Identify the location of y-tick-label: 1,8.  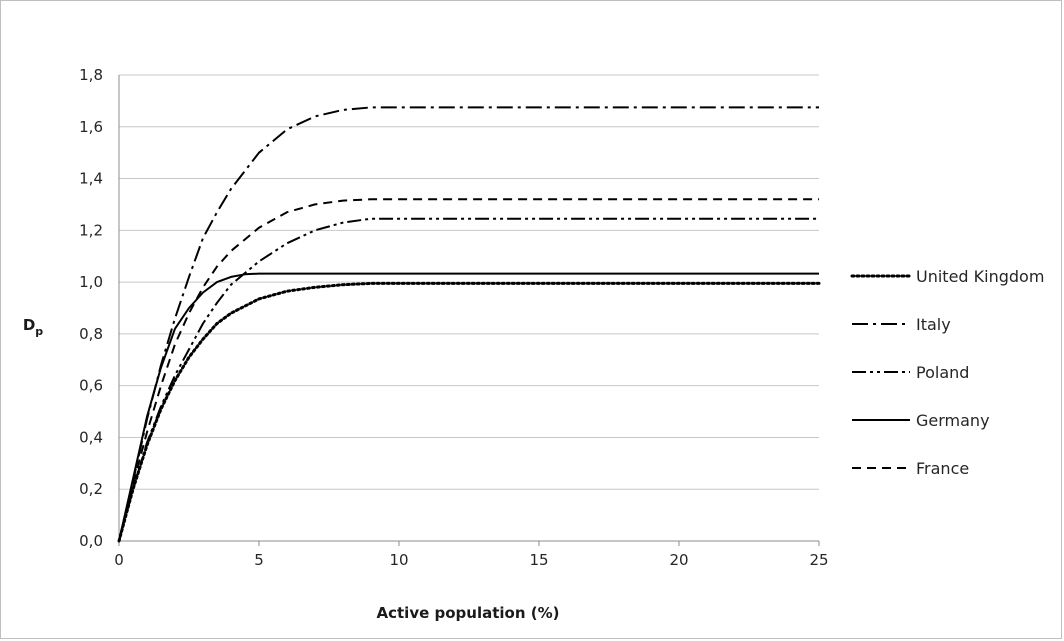
(91, 75).